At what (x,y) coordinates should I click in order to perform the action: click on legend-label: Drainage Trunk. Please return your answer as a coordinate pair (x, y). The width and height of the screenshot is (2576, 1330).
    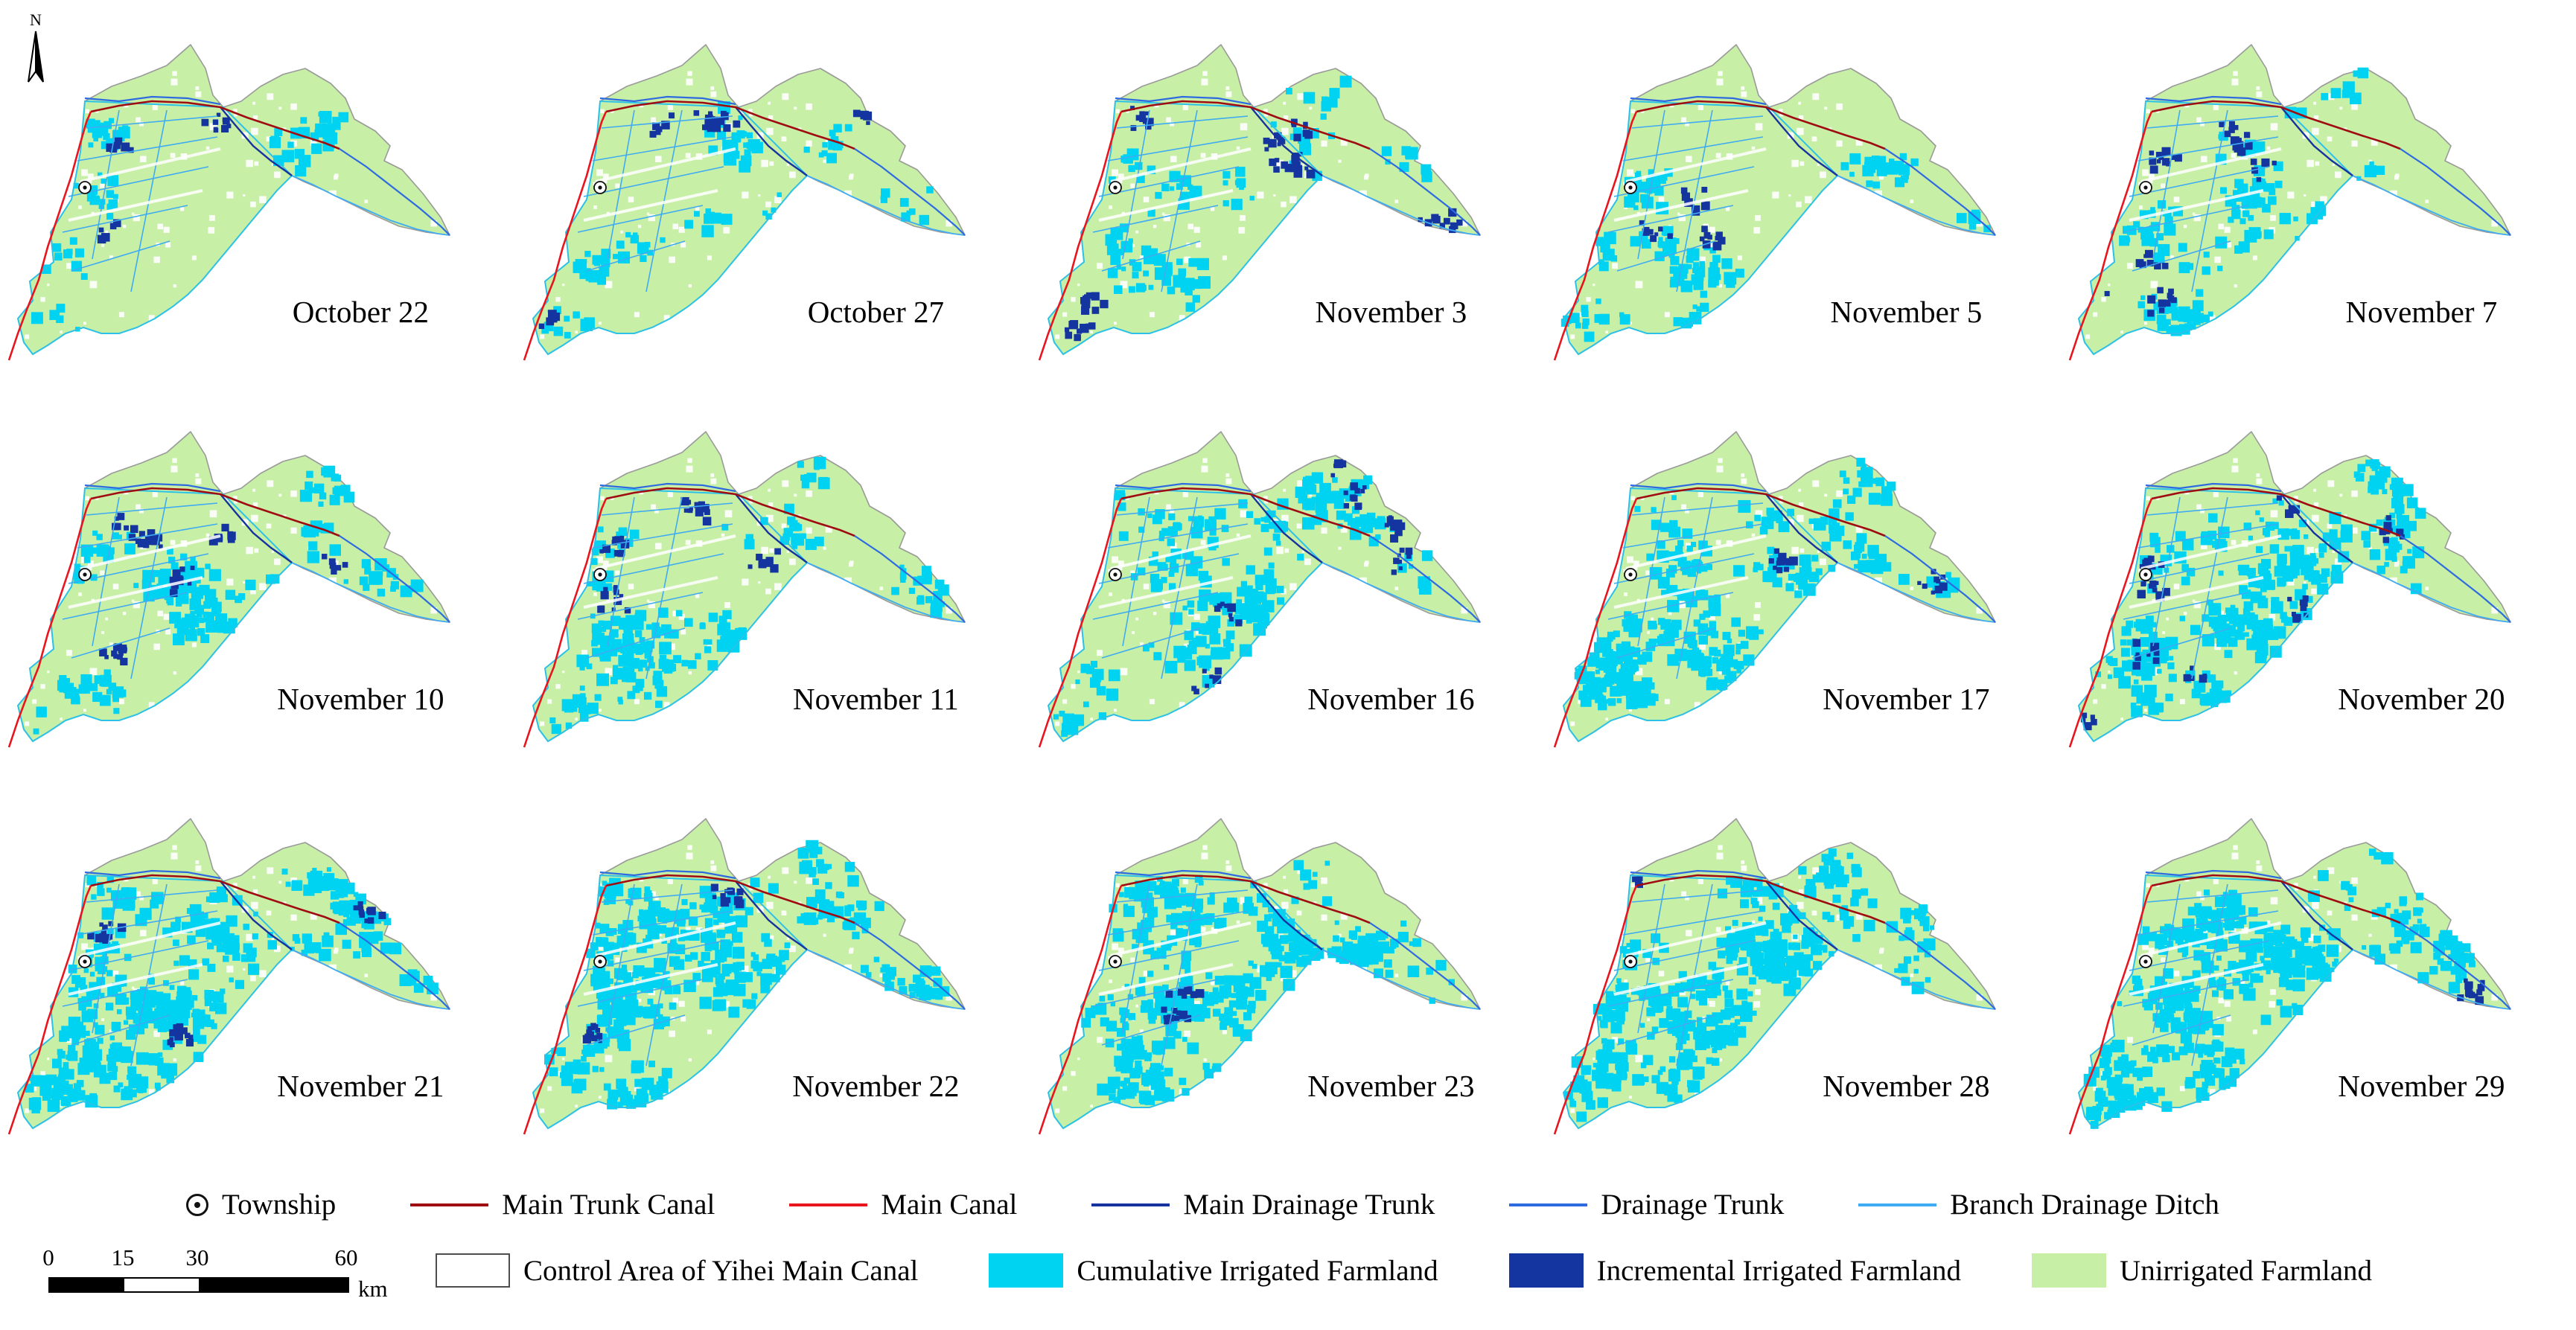
    Looking at the image, I should click on (1693, 1205).